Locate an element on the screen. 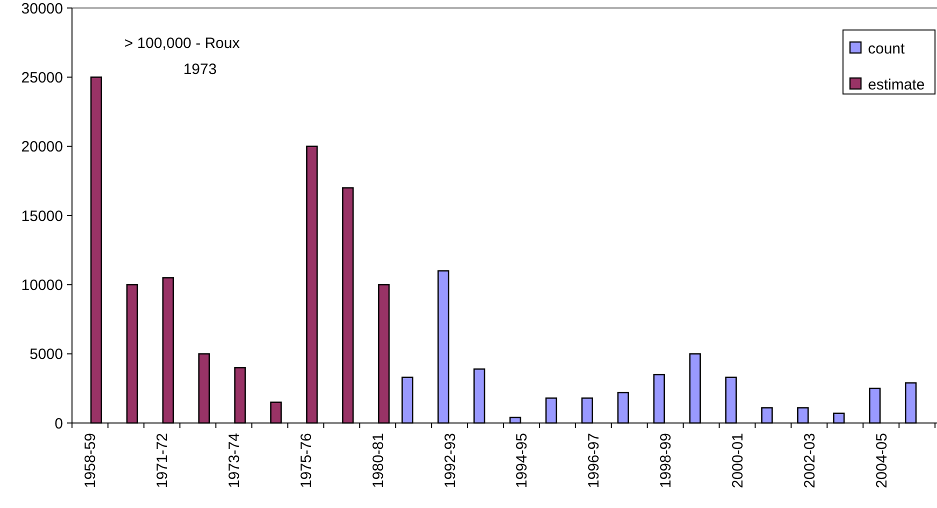 The height and width of the screenshot is (508, 937). x-tick-label: 1996-97 is located at coordinates (594, 460).